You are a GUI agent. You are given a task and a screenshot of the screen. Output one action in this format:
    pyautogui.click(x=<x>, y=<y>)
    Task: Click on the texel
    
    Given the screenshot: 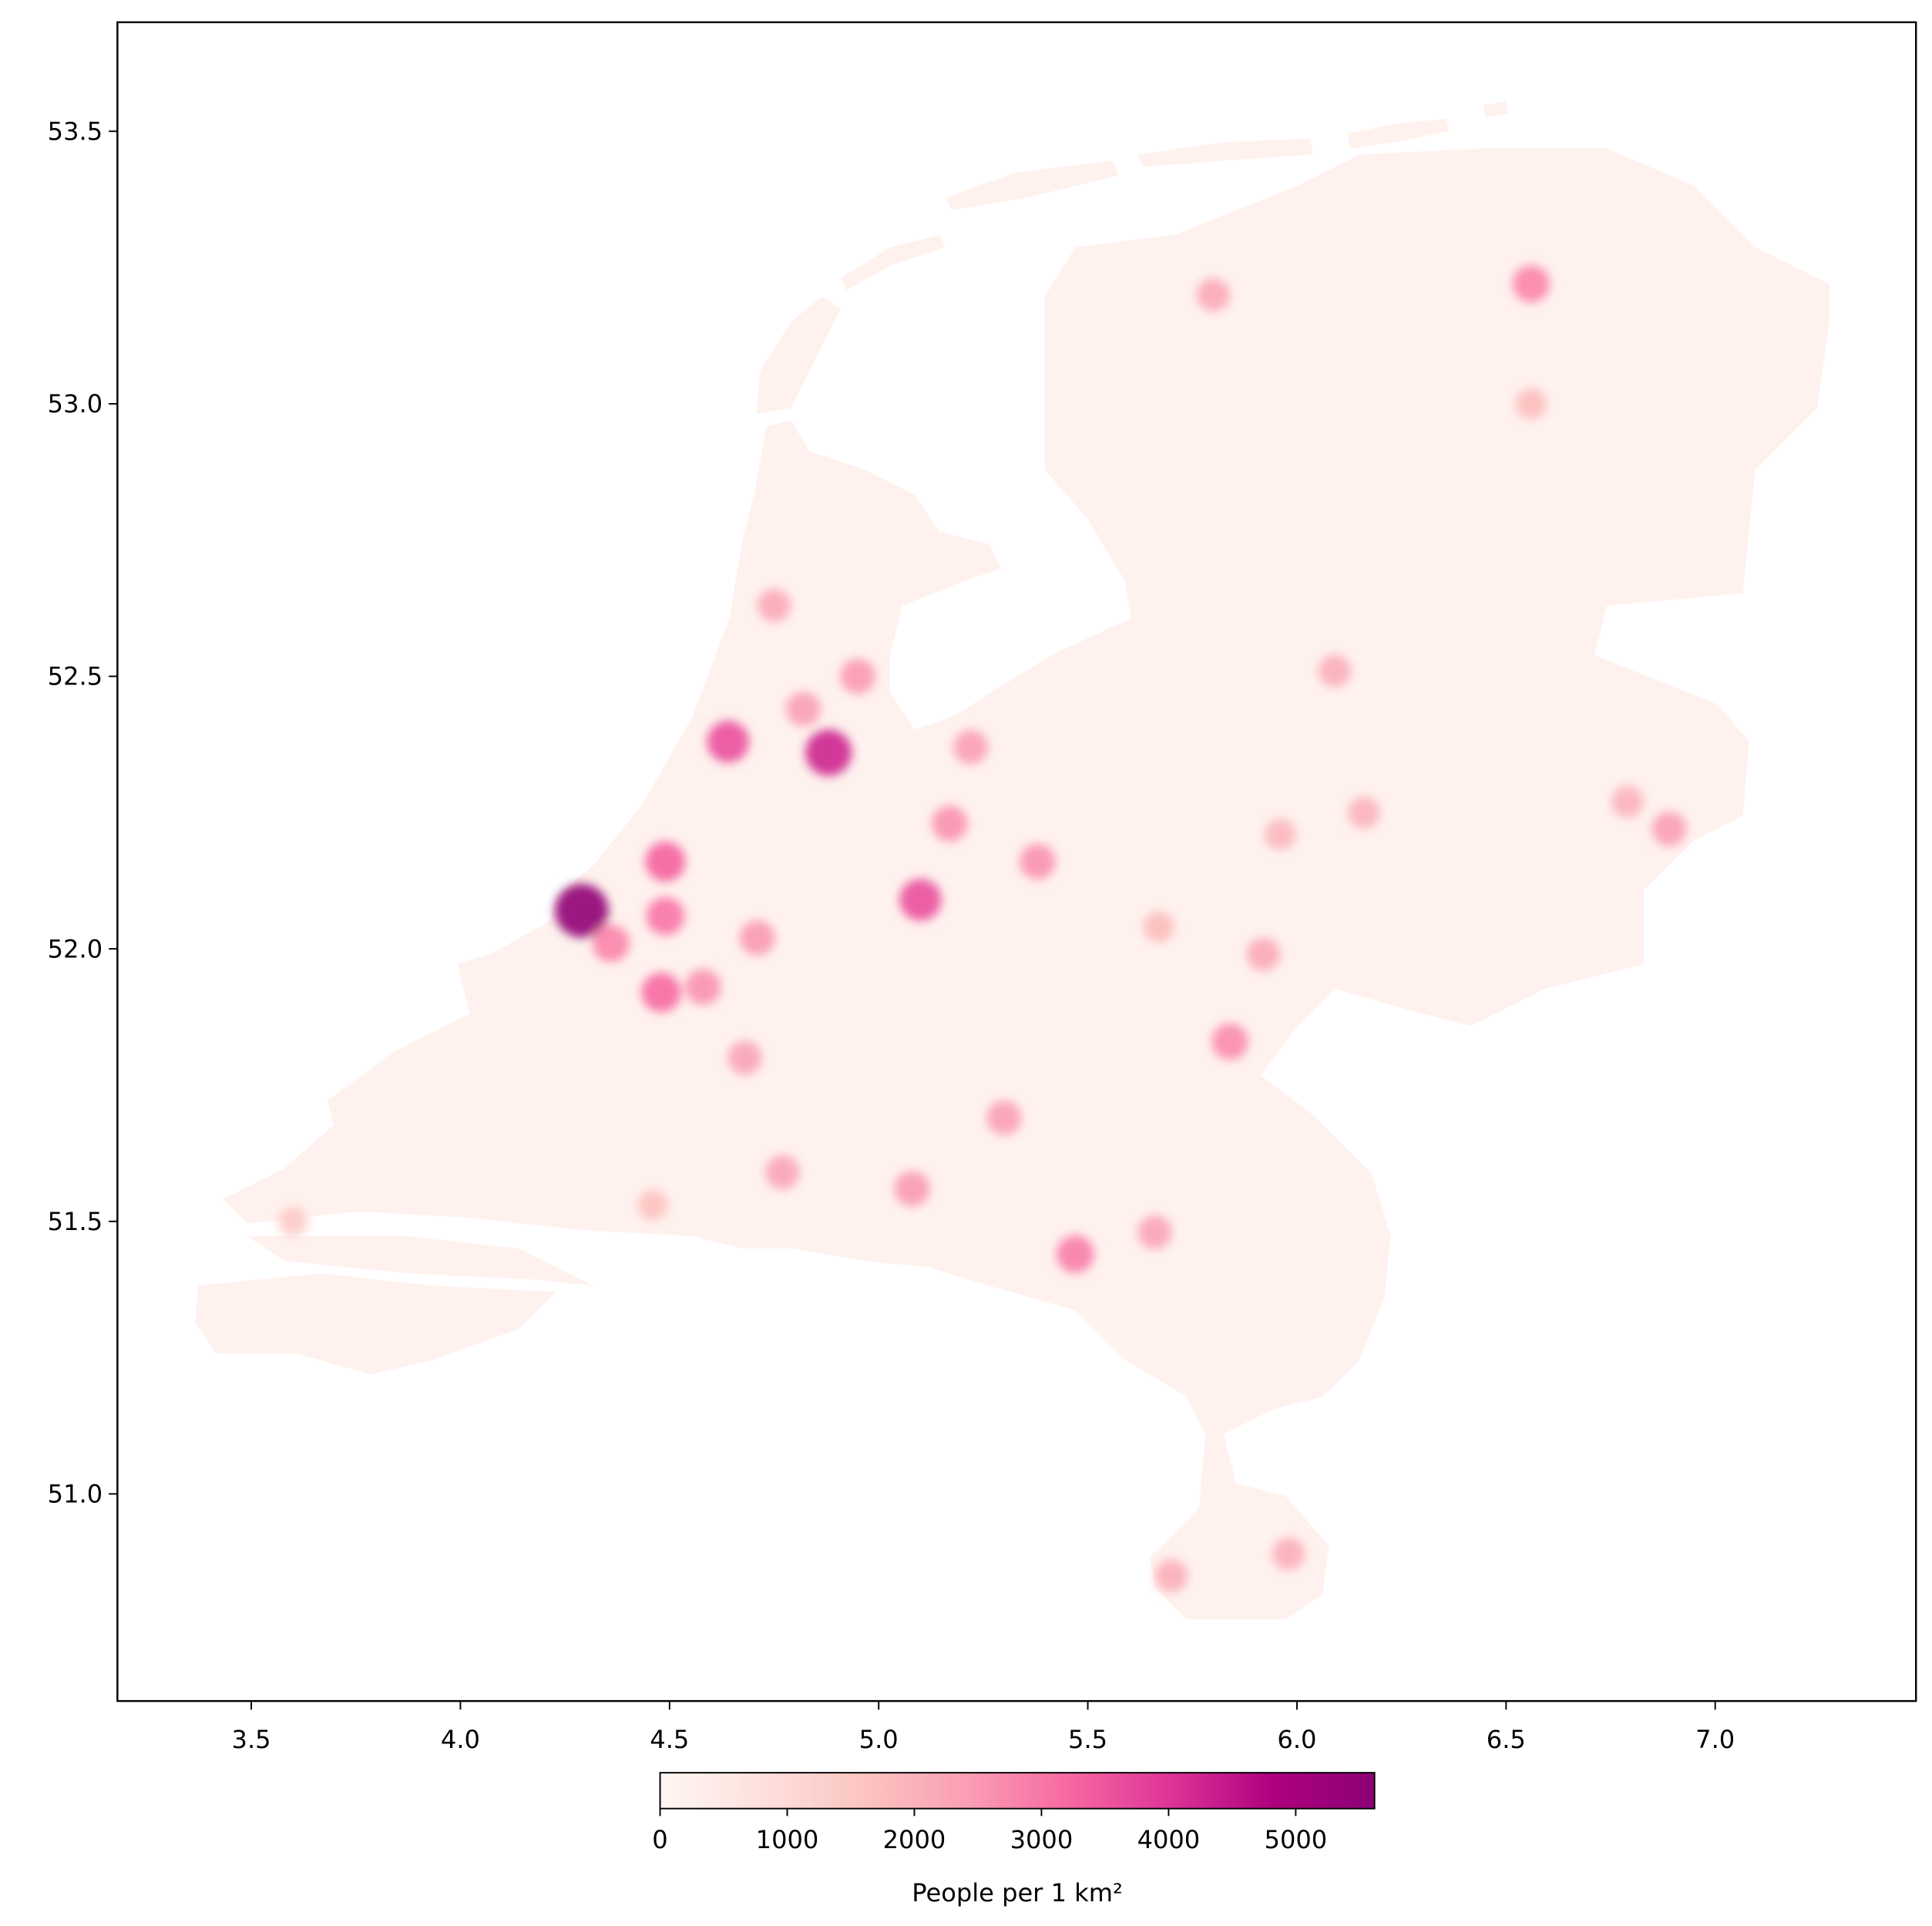 What is the action you would take?
    pyautogui.click(x=799, y=355)
    